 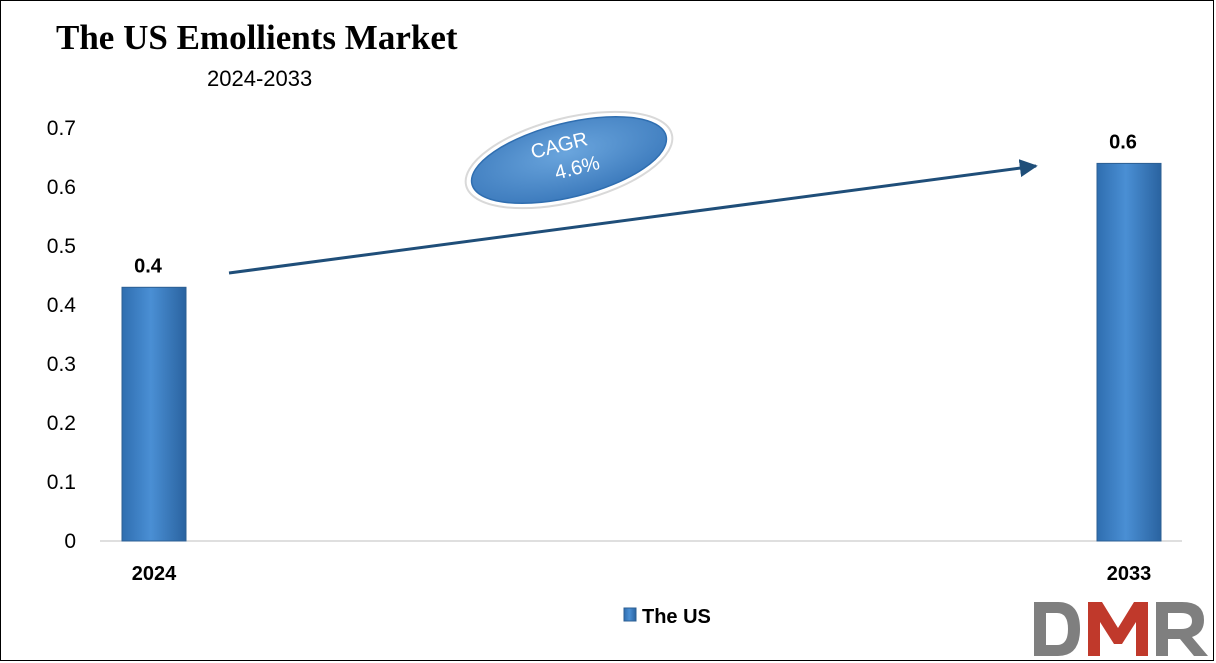 What do you see at coordinates (154, 414) in the screenshot?
I see `bar-2024` at bounding box center [154, 414].